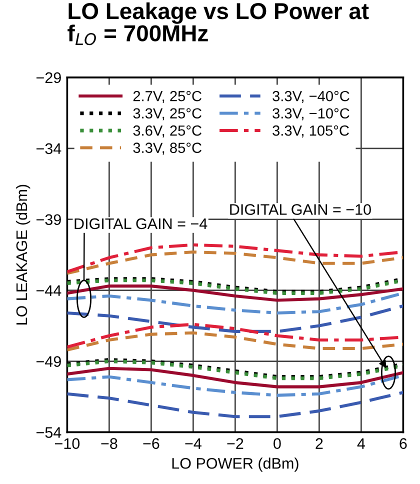 This screenshot has height=484, width=420. I want to click on x-tick-label: 4, so click(361, 443).